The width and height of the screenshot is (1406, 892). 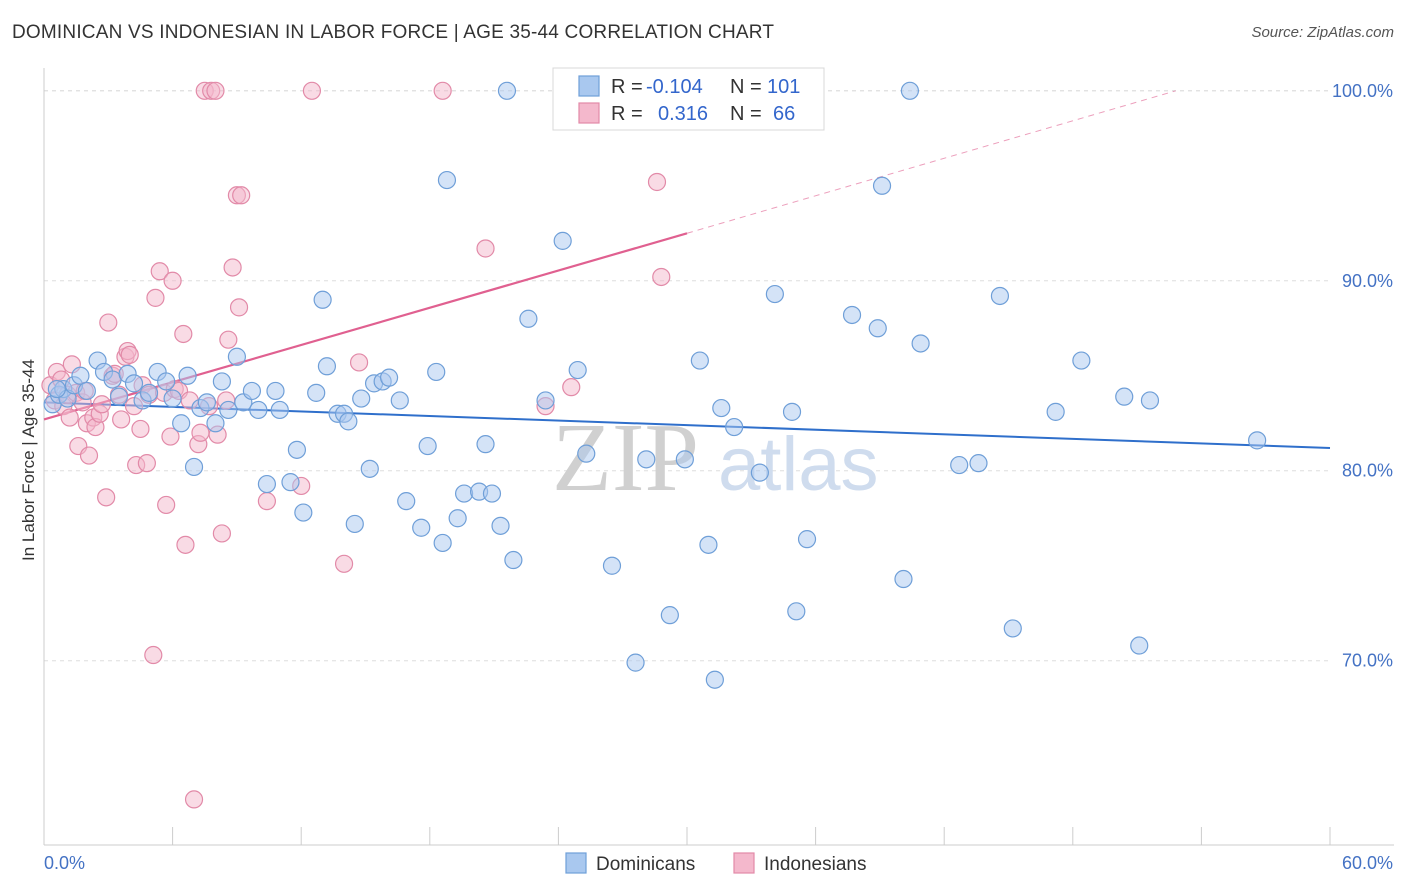 What do you see at coordinates (744, 863) in the screenshot?
I see `legend-swatch-bottom-indonesians` at bounding box center [744, 863].